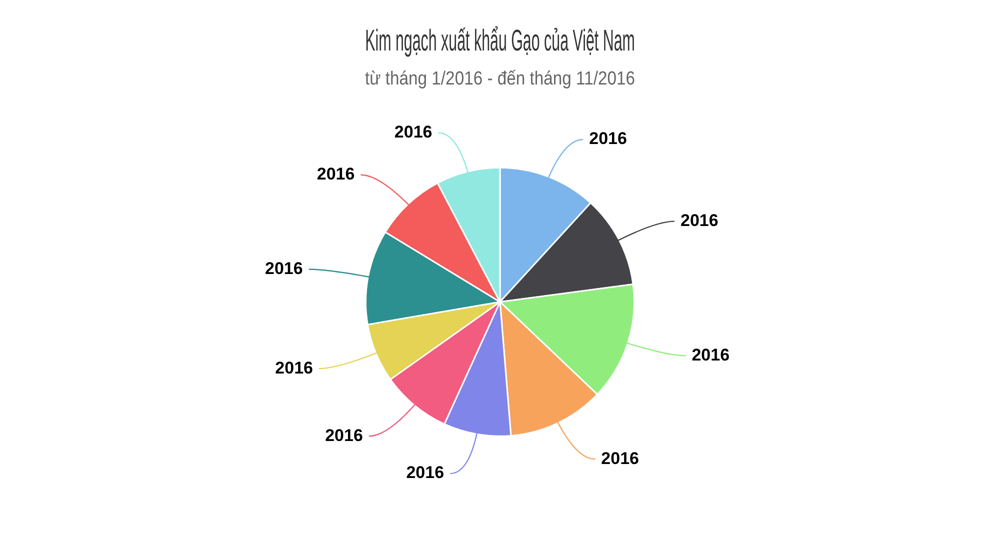 This screenshot has width=1000, height=533. Describe the element at coordinates (500, 78) in the screenshot. I see `chart-subtitle: từ tháng 1/2016 - đến tháng 11/2016` at that location.